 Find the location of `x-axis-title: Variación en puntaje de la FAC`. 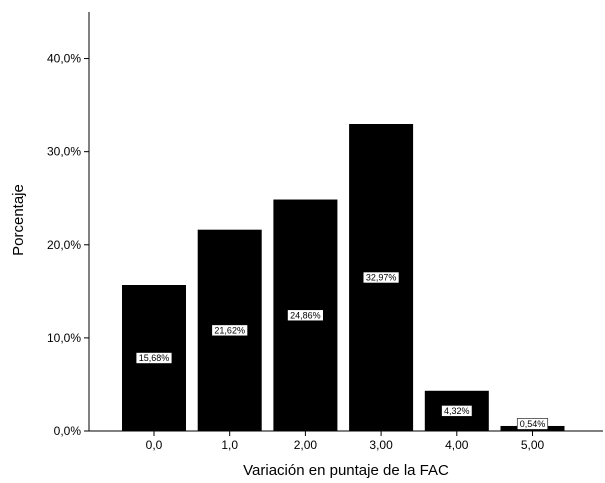

x-axis-title: Variación en puntaje de la FAC is located at coordinates (346, 470).